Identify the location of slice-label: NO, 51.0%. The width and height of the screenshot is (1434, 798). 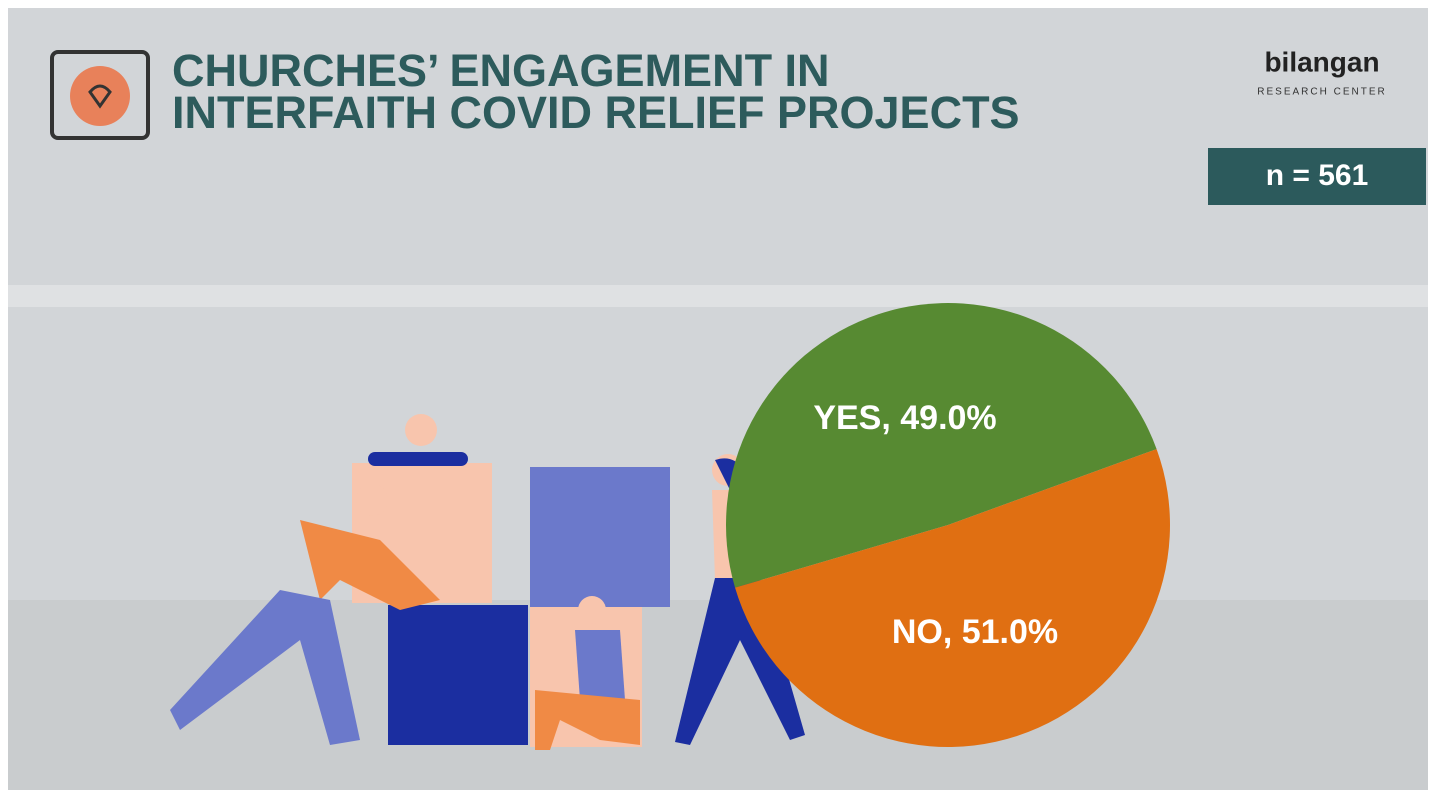
(975, 632).